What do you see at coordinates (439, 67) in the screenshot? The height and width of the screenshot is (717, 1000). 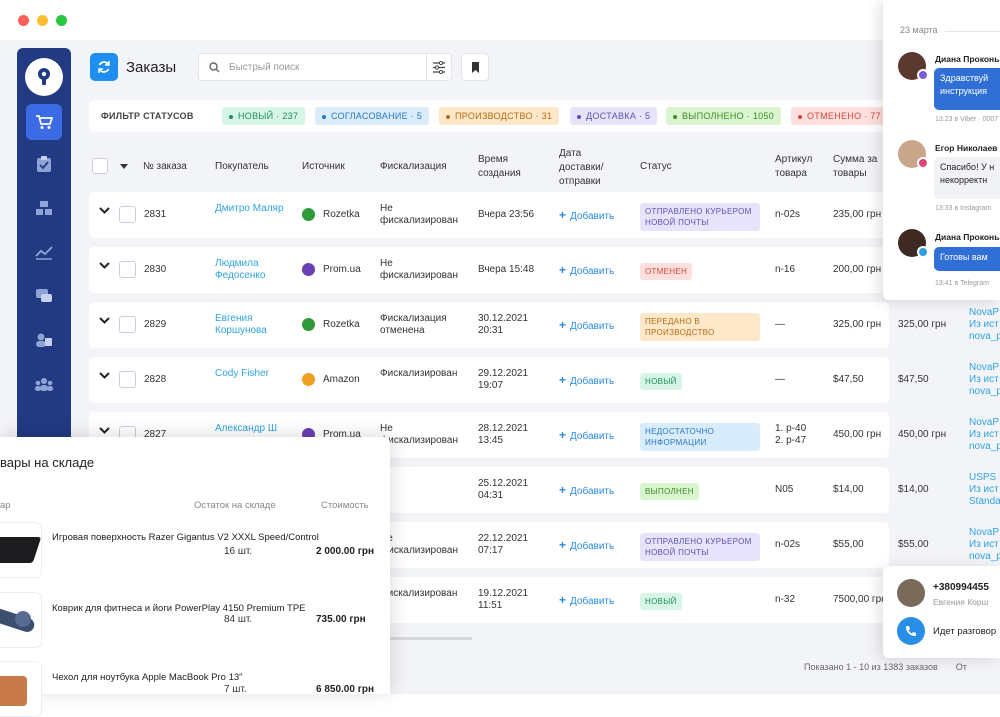 I see `settings-sliders-icon` at bounding box center [439, 67].